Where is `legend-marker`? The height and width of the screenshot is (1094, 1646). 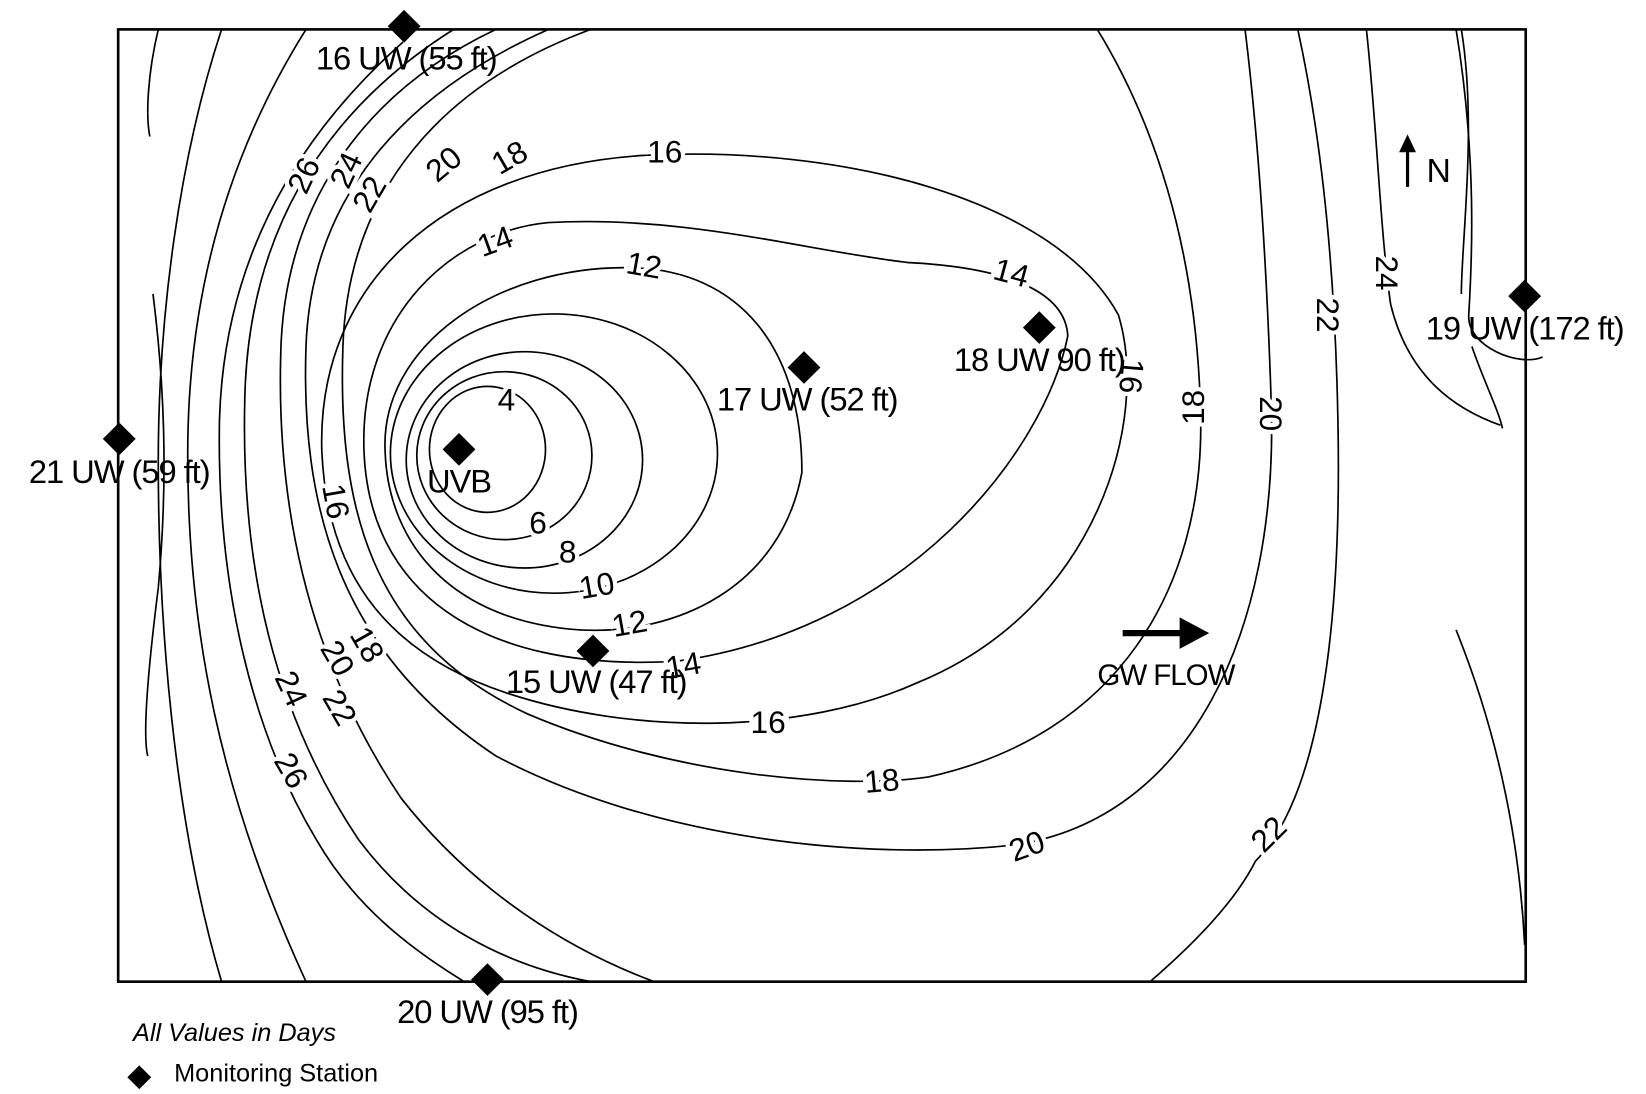 legend-marker is located at coordinates (139, 1077).